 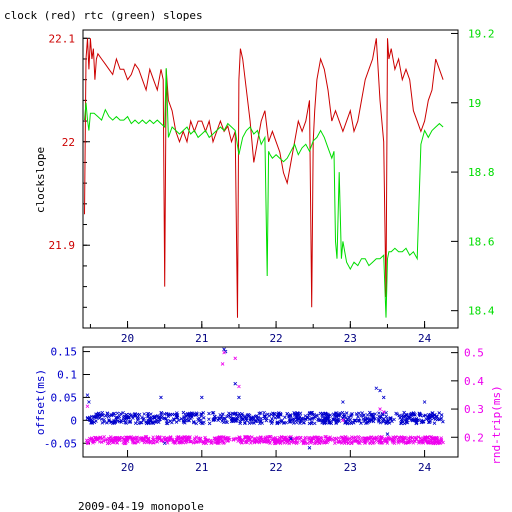 I want to click on rndtrip-tick-label: 0.4, so click(x=474, y=381).